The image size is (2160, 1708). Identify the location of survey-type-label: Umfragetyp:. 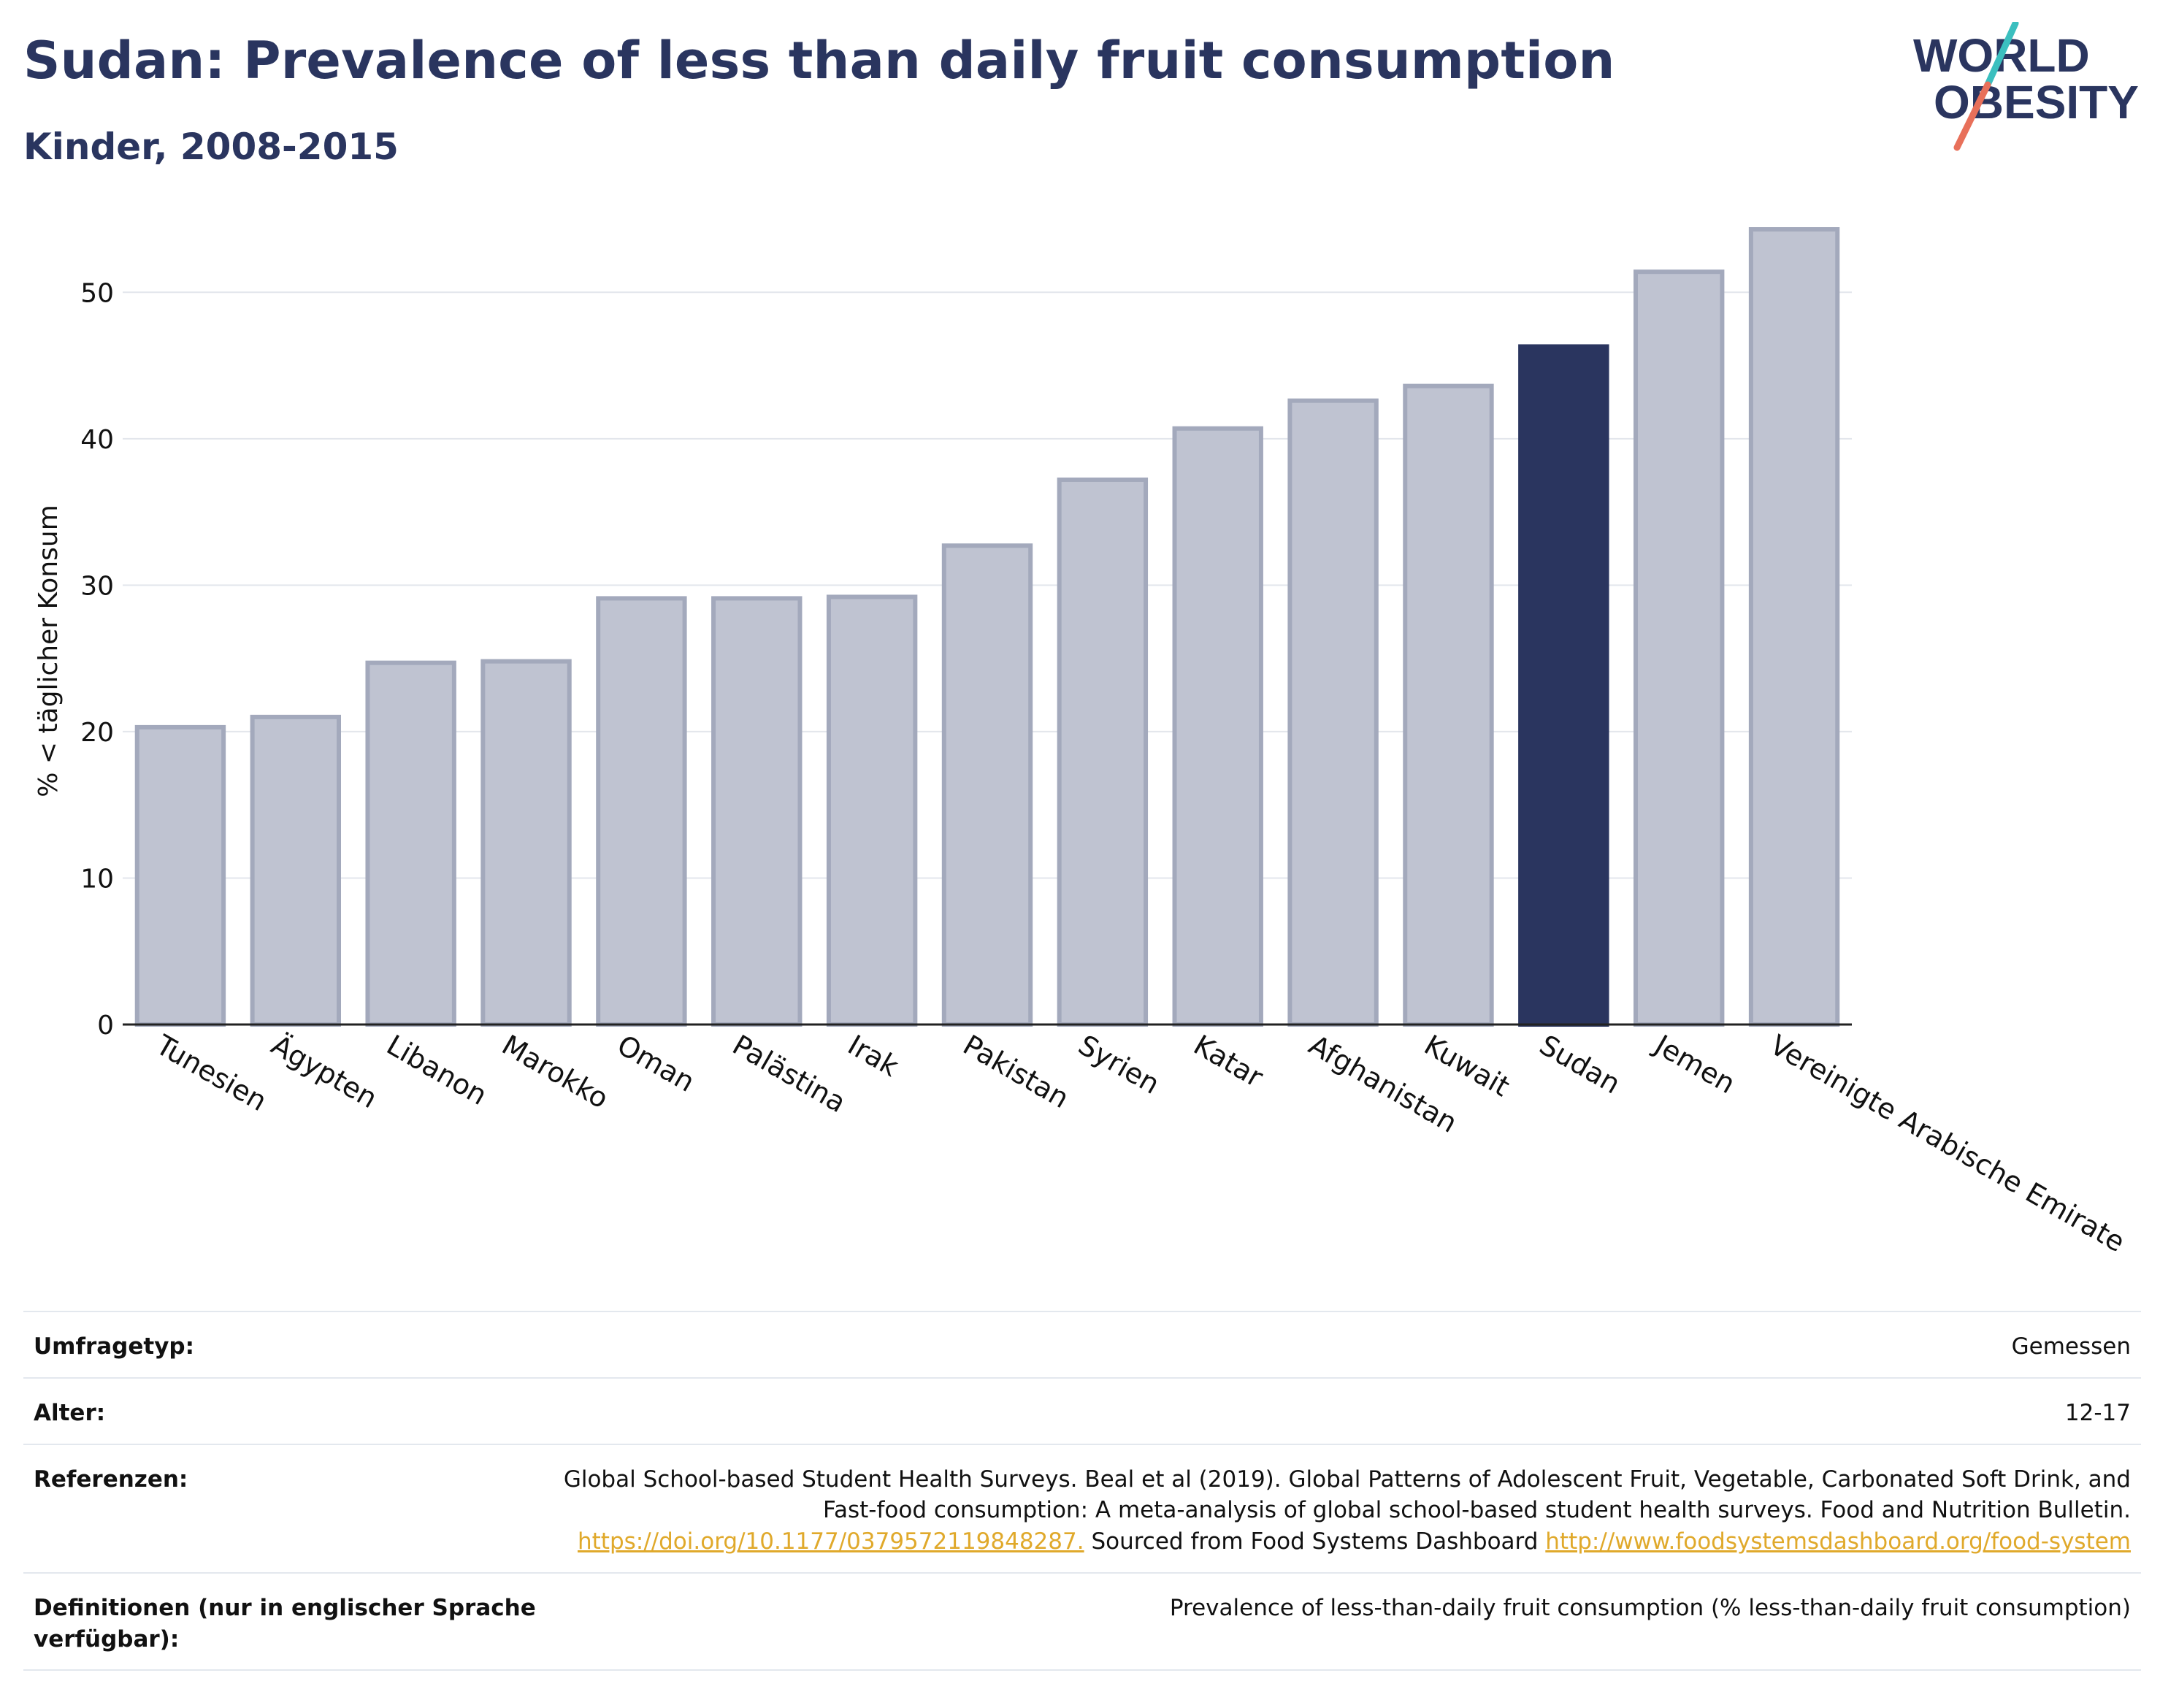
(285, 1345).